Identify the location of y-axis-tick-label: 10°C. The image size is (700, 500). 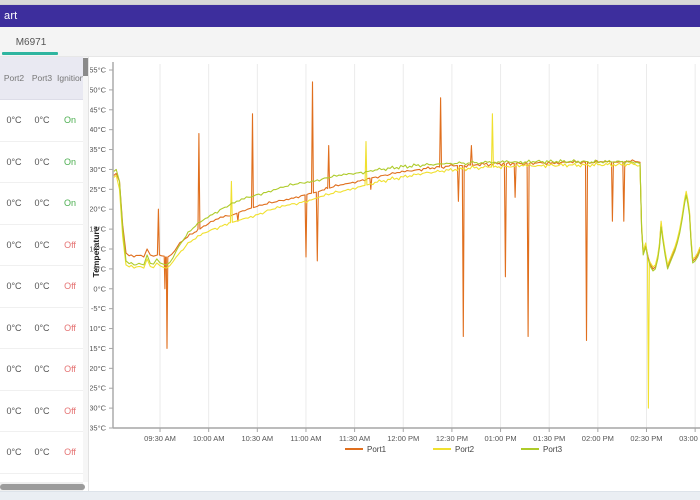
(98, 249).